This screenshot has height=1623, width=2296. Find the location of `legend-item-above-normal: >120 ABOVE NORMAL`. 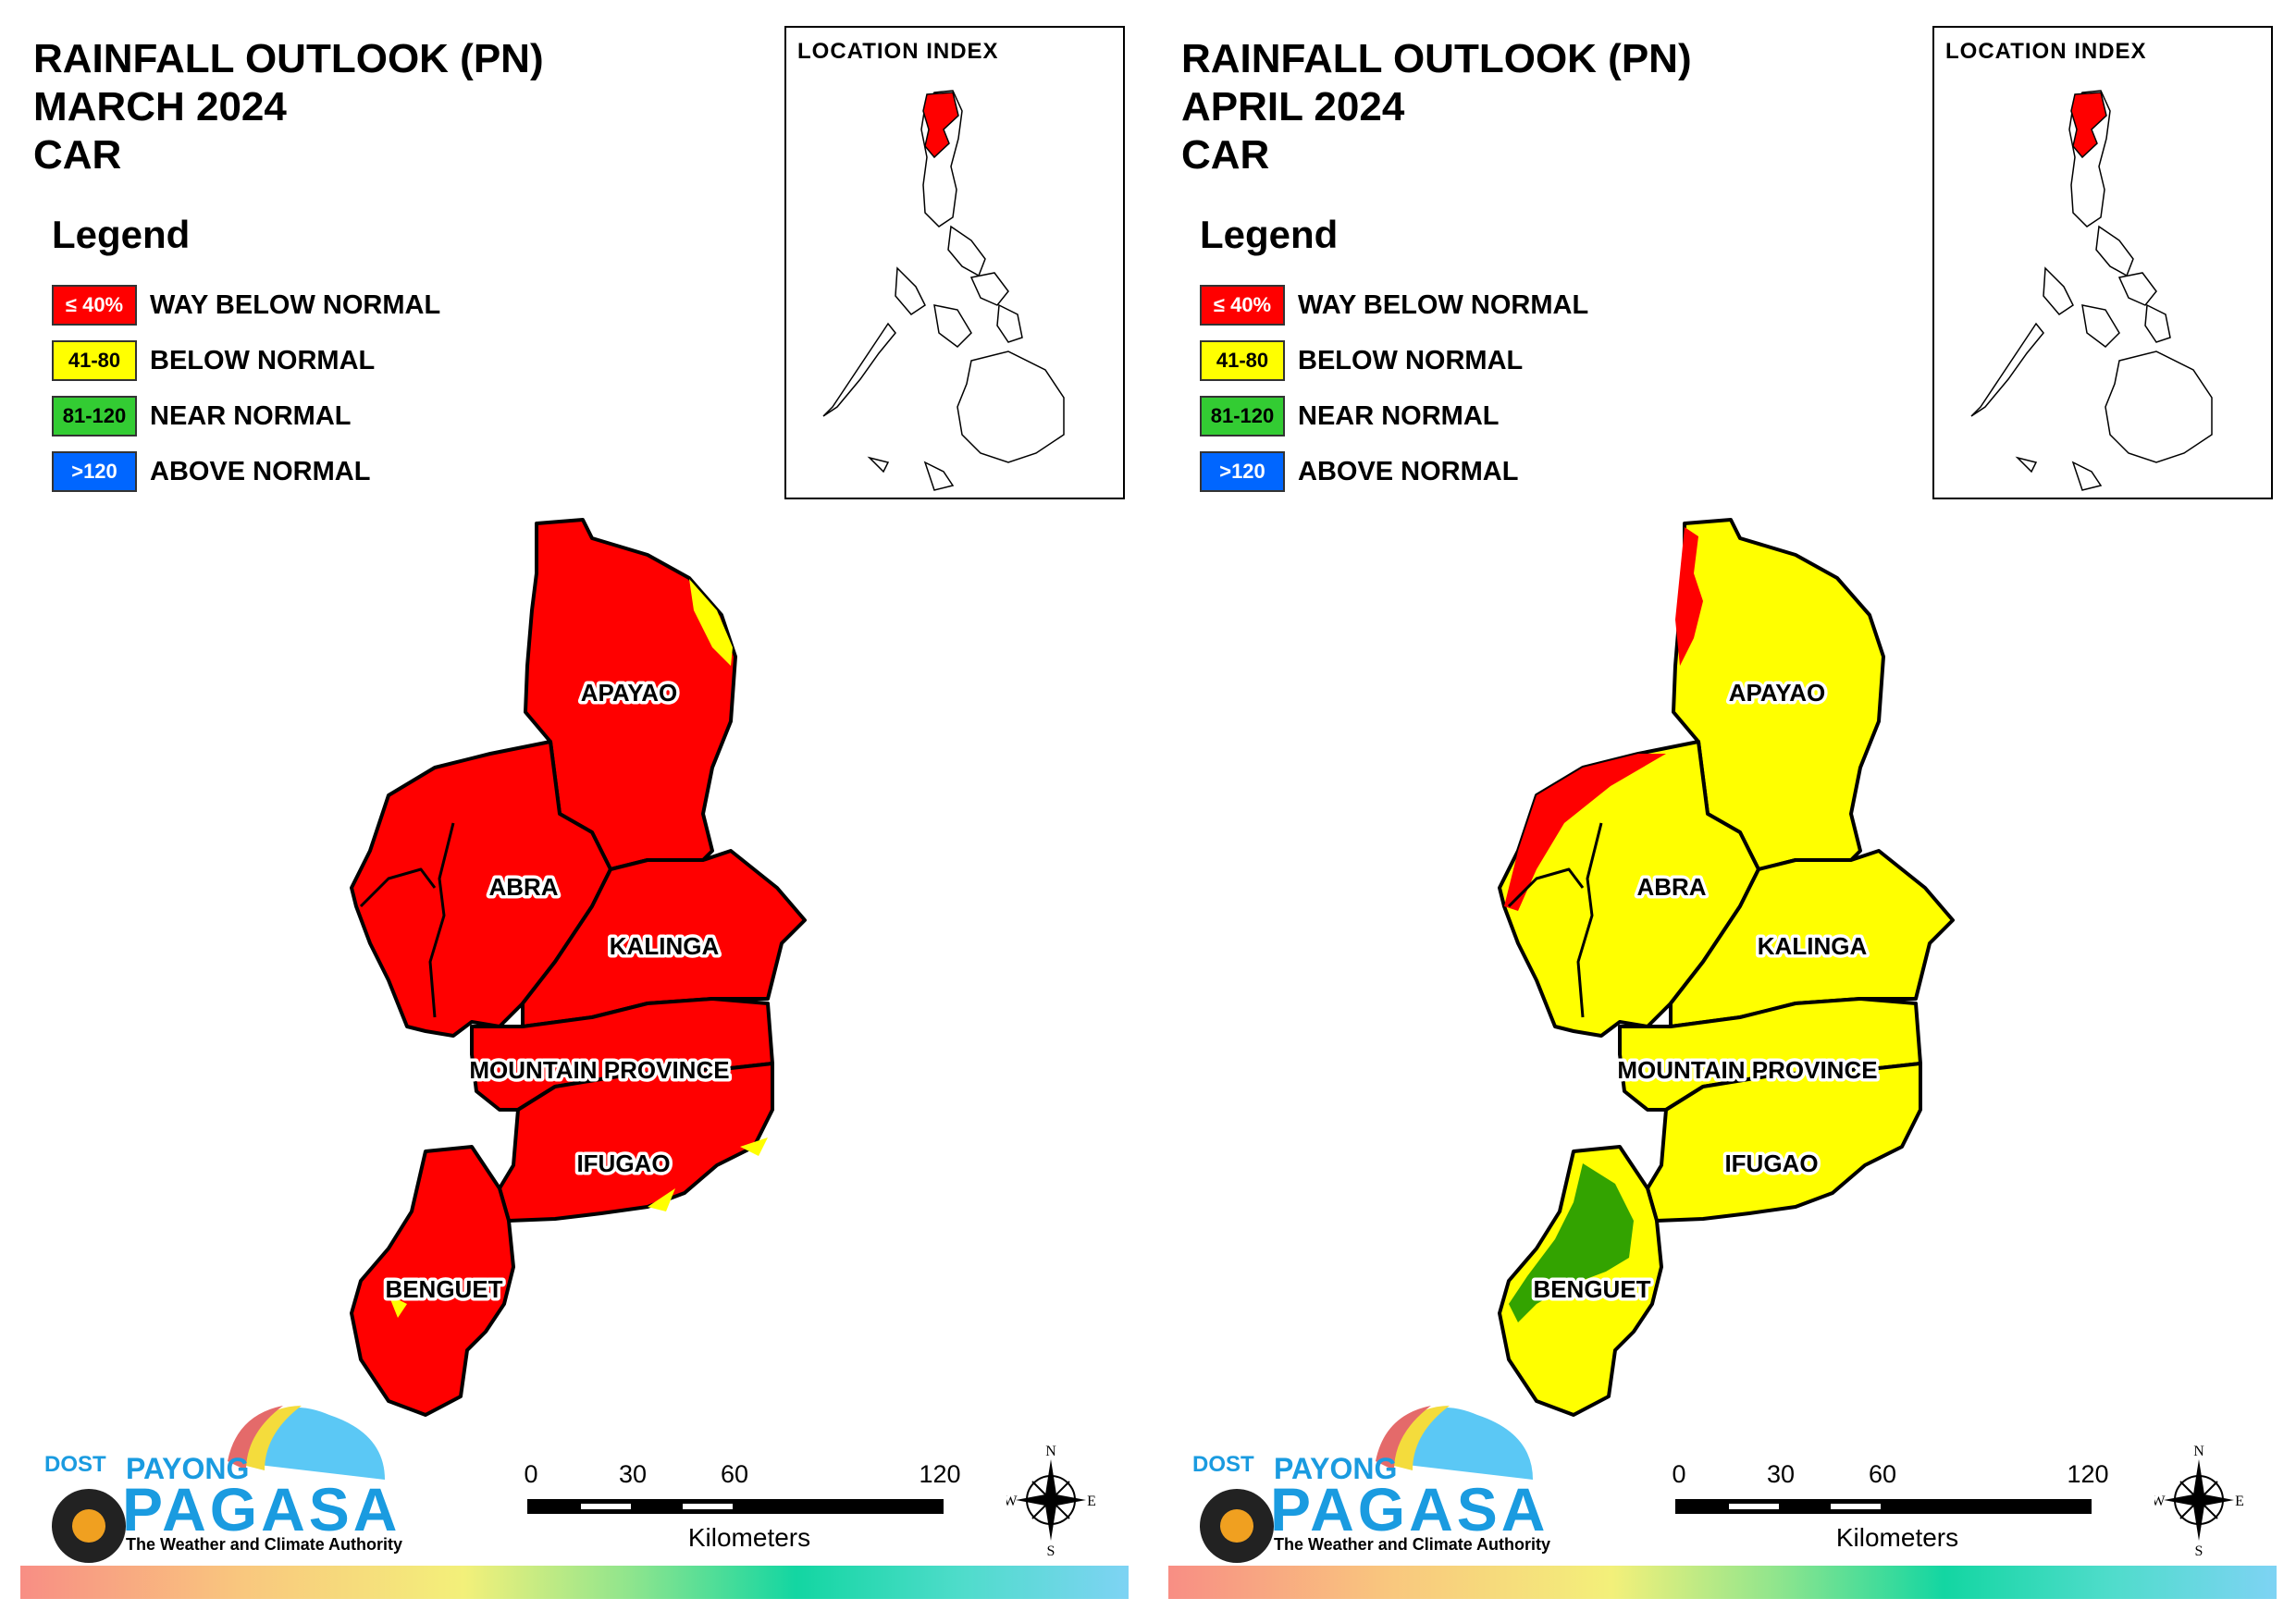

legend-item-above-normal: >120 ABOVE NORMAL is located at coordinates (1394, 471).